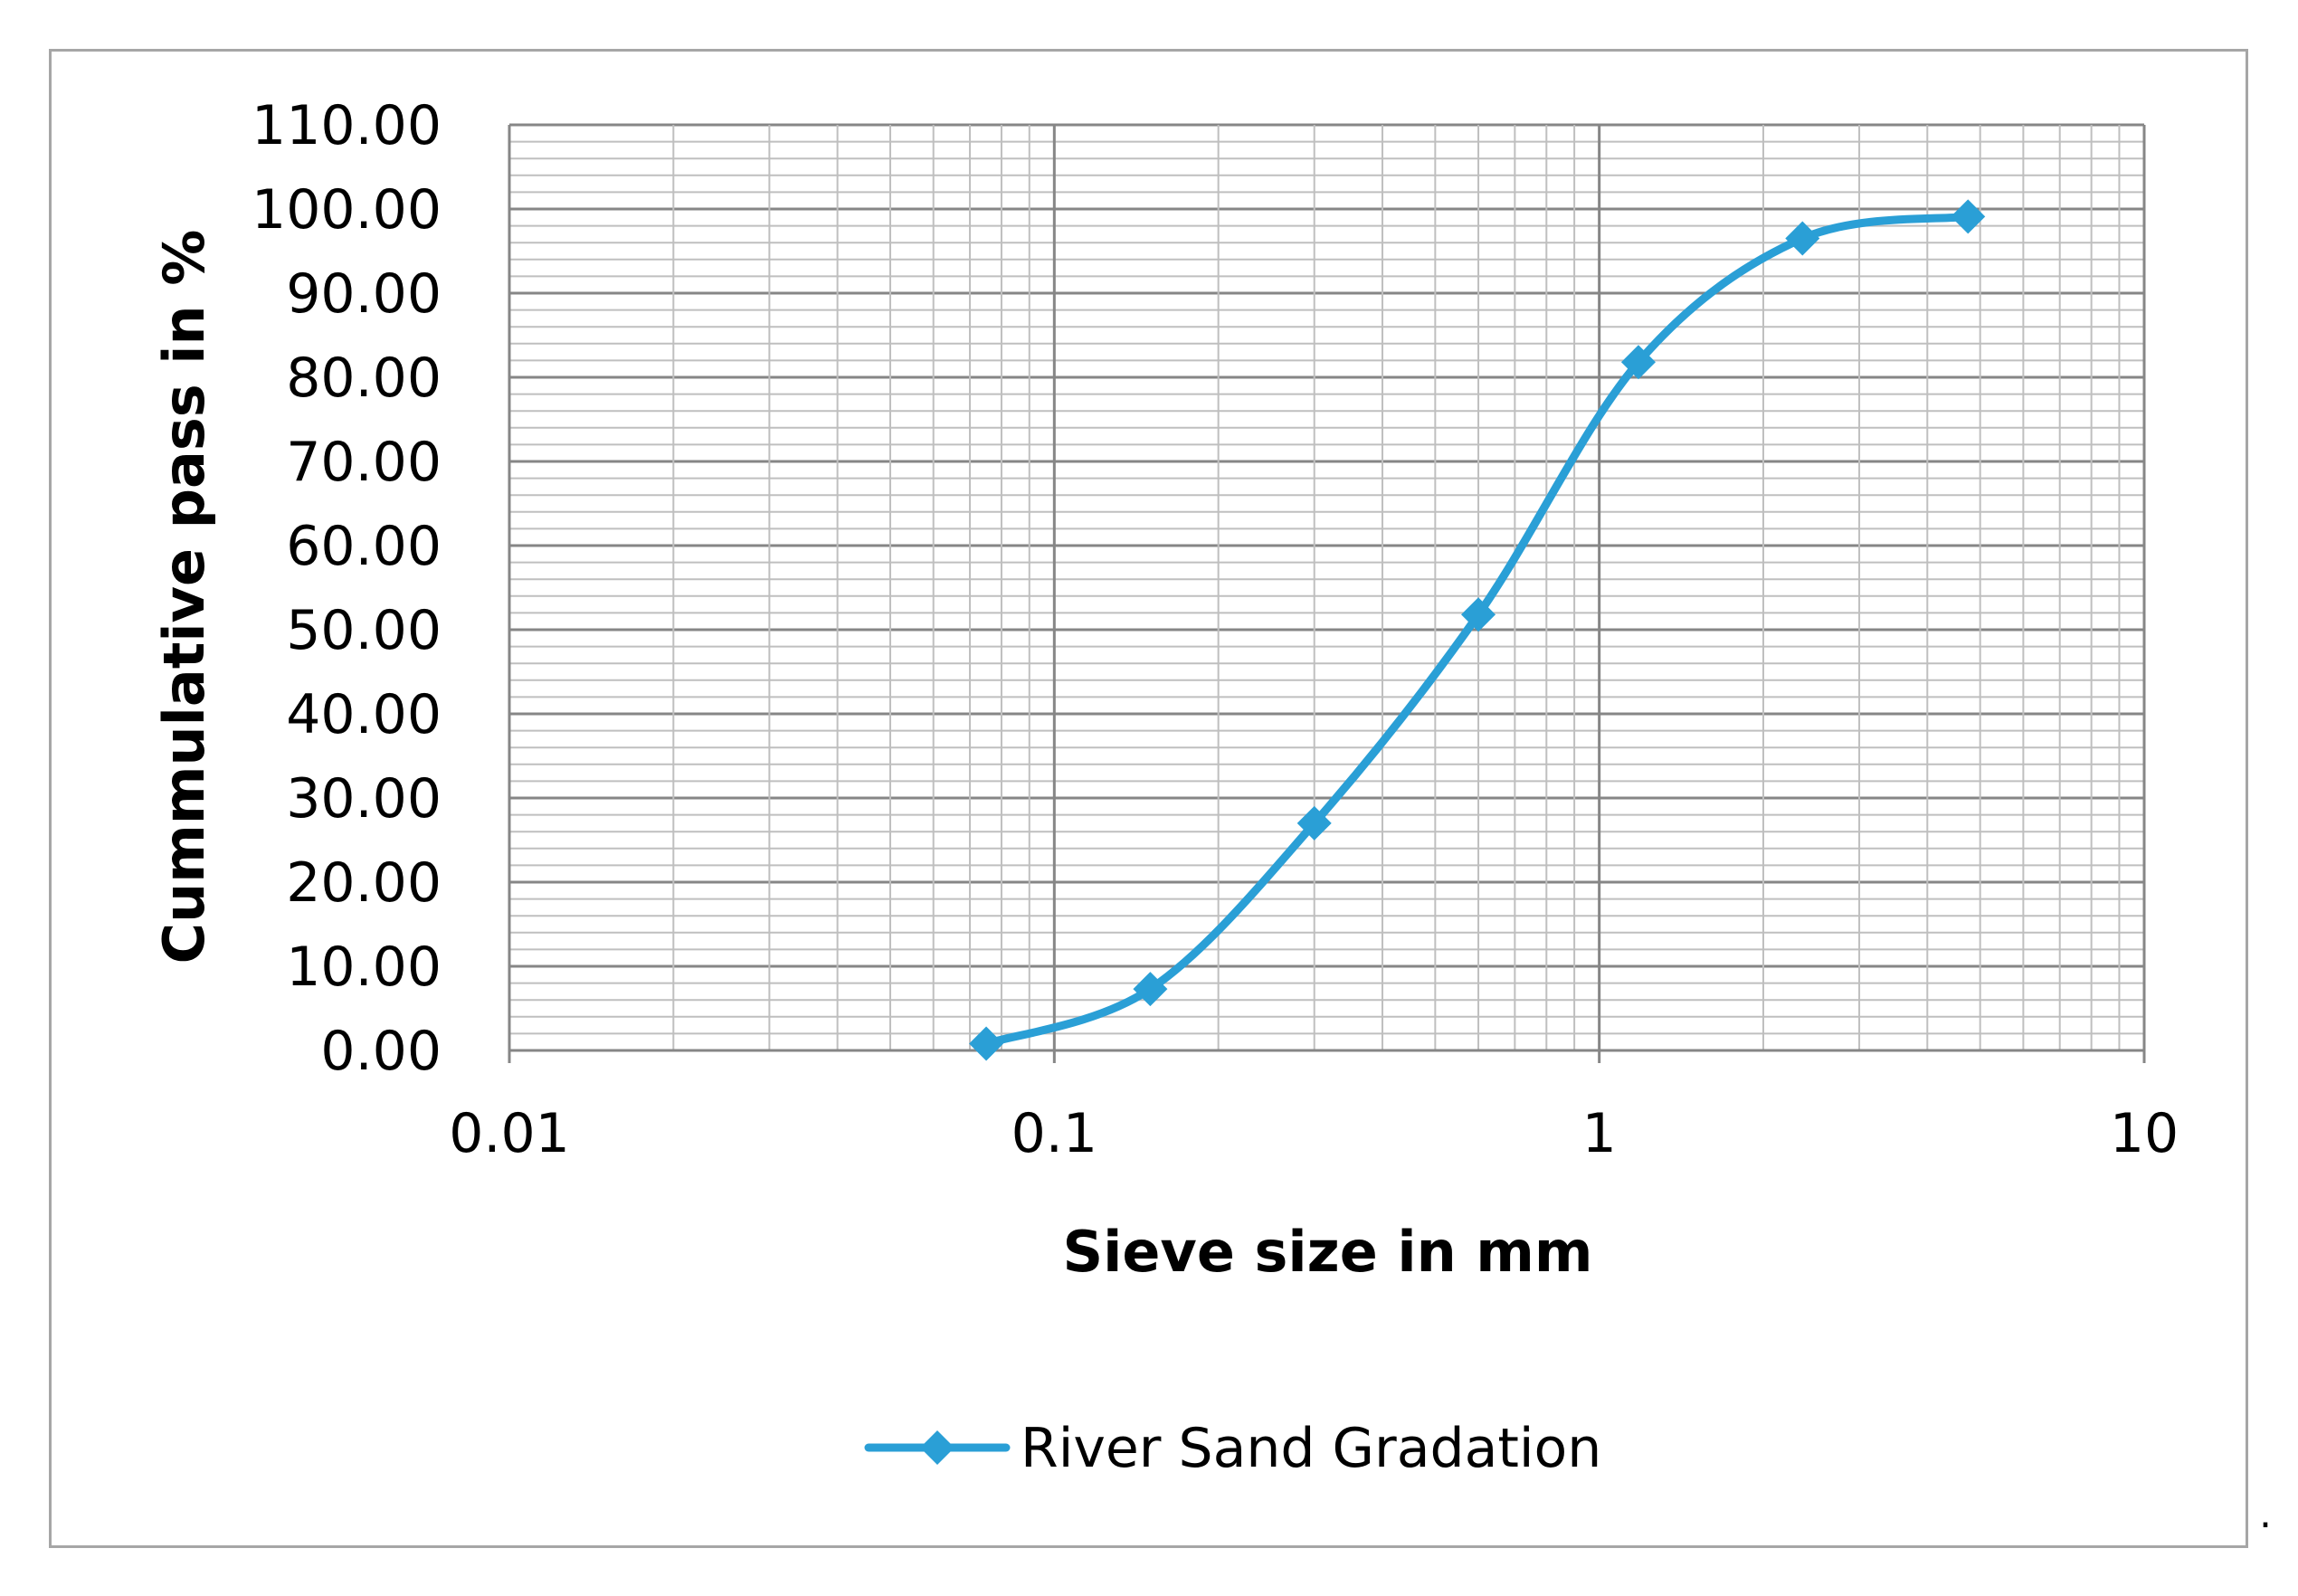 The height and width of the screenshot is (1596, 2298). Describe the element at coordinates (1327, 1252) in the screenshot. I see `x-axis-title: Sieve size in mm` at that location.